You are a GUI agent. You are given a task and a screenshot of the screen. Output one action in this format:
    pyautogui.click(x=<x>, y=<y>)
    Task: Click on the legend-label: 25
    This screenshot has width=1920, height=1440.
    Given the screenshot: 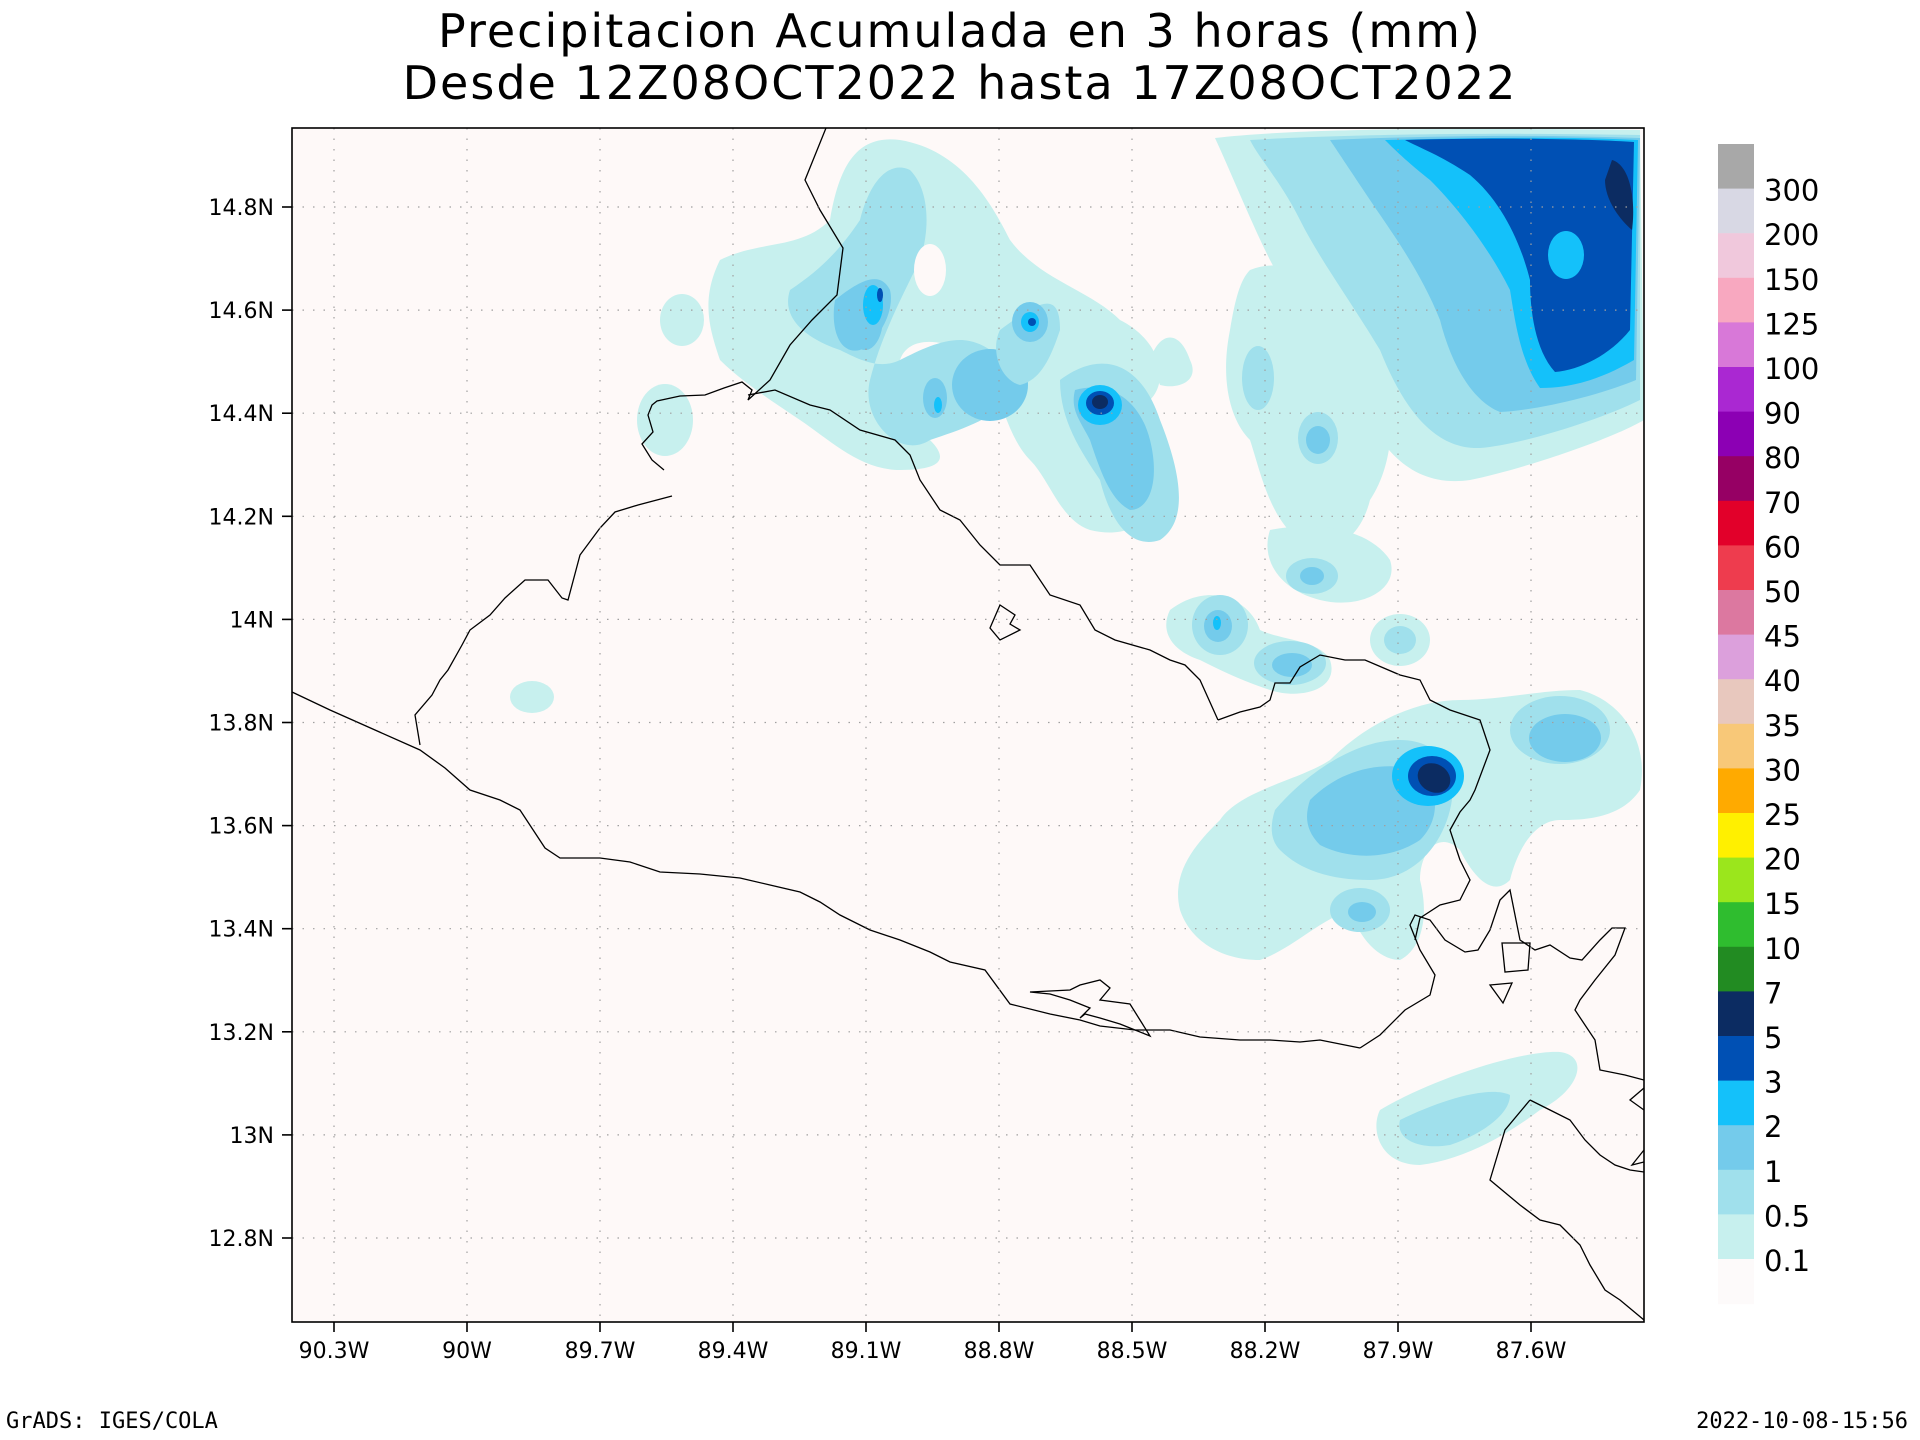 What is the action you would take?
    pyautogui.click(x=1782, y=815)
    